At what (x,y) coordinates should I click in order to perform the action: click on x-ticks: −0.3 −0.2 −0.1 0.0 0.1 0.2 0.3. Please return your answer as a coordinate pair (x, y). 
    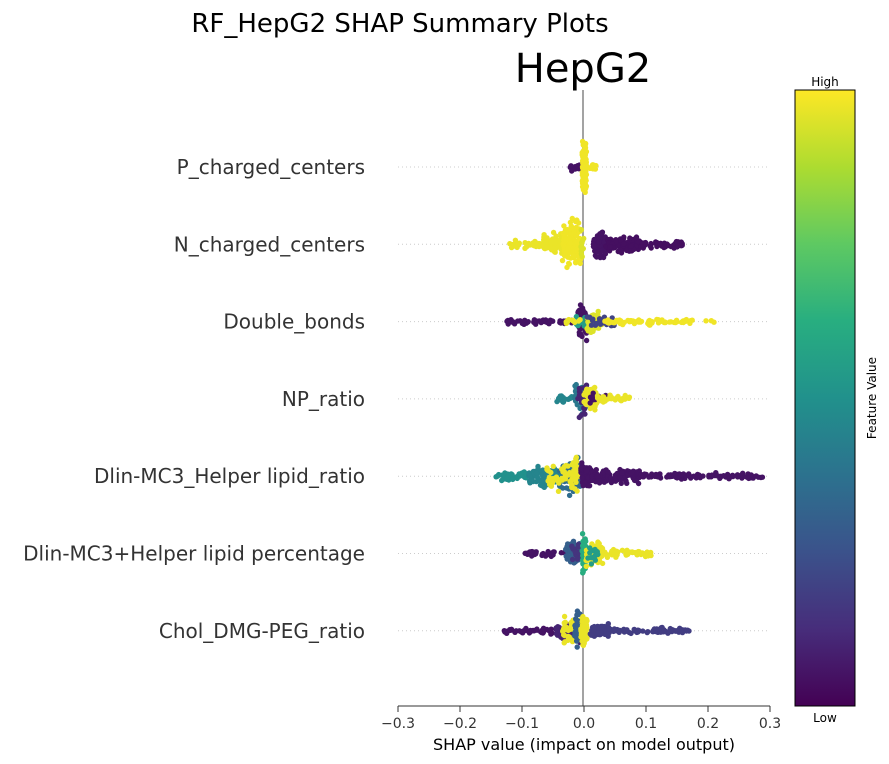
    Looking at the image, I should click on (581, 719).